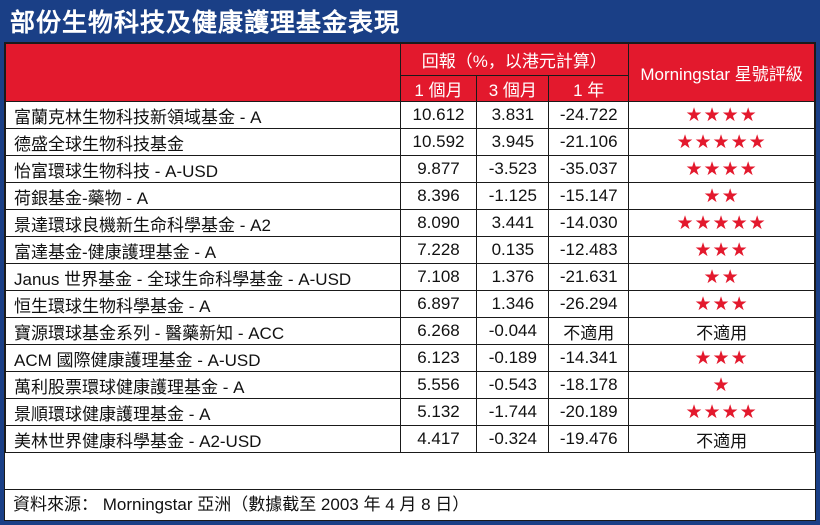 This screenshot has width=820, height=525. I want to click on return-3-month: -1.125, so click(513, 196).